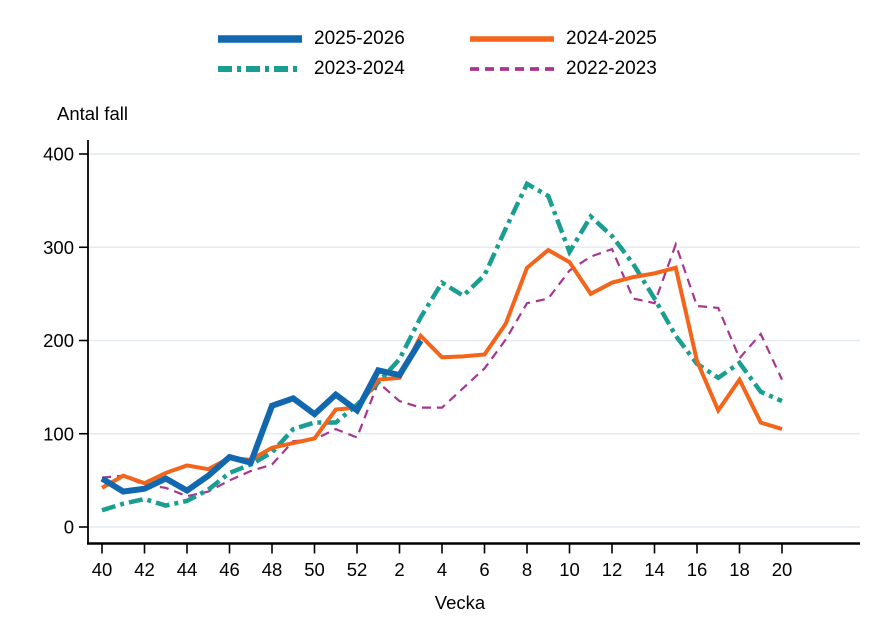 This screenshot has width=874, height=636. Describe the element at coordinates (229, 569) in the screenshot. I see `x-tick-label-46: 46` at that location.